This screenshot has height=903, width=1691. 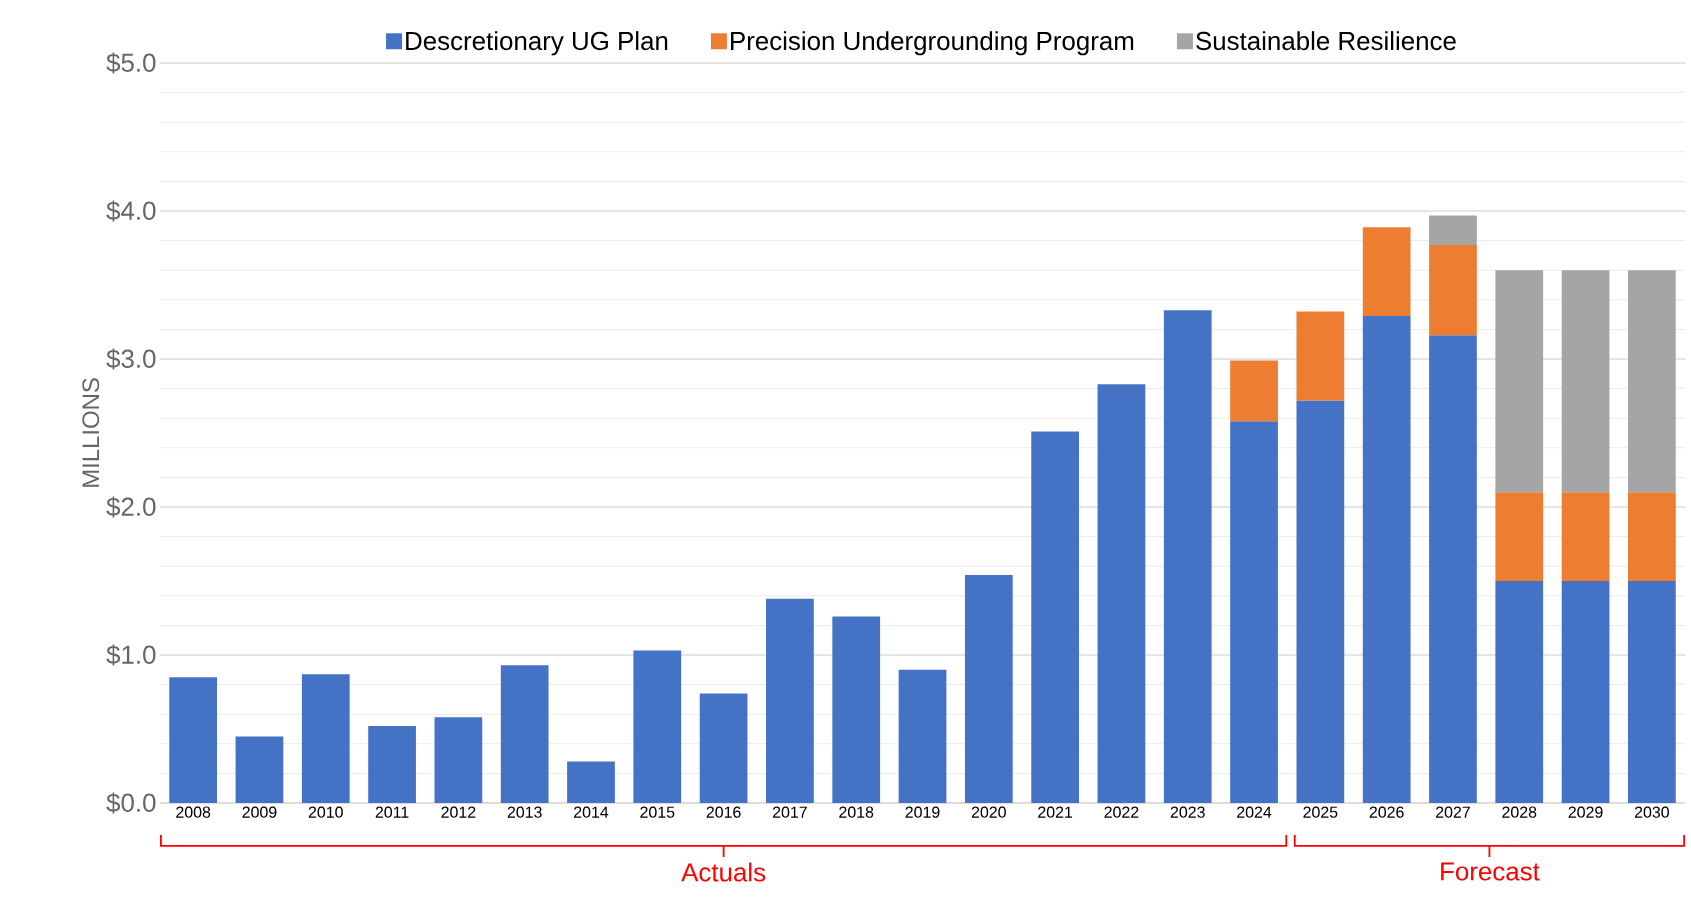 I want to click on x-tick-label: 2025, so click(x=1320, y=812).